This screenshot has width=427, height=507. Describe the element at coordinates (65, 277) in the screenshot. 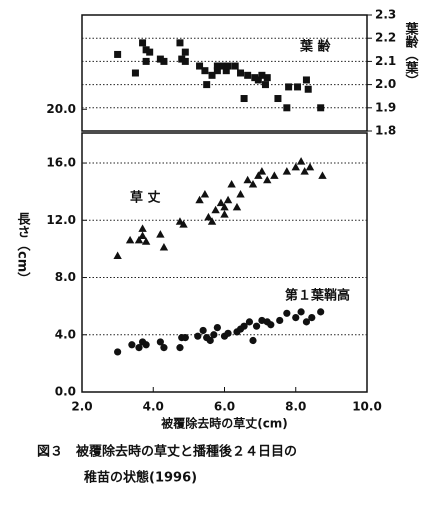

I see `y-tick-label: 8.0` at that location.